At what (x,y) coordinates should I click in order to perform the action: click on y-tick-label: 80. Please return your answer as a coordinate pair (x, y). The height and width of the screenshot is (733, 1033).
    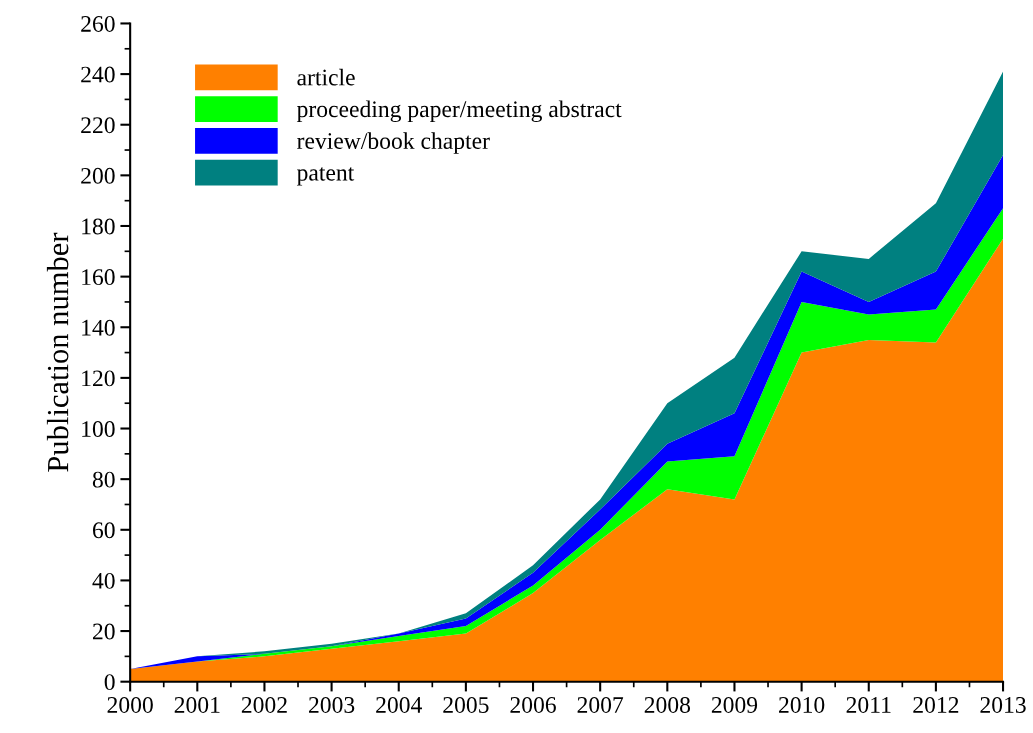
    Looking at the image, I should click on (103, 479).